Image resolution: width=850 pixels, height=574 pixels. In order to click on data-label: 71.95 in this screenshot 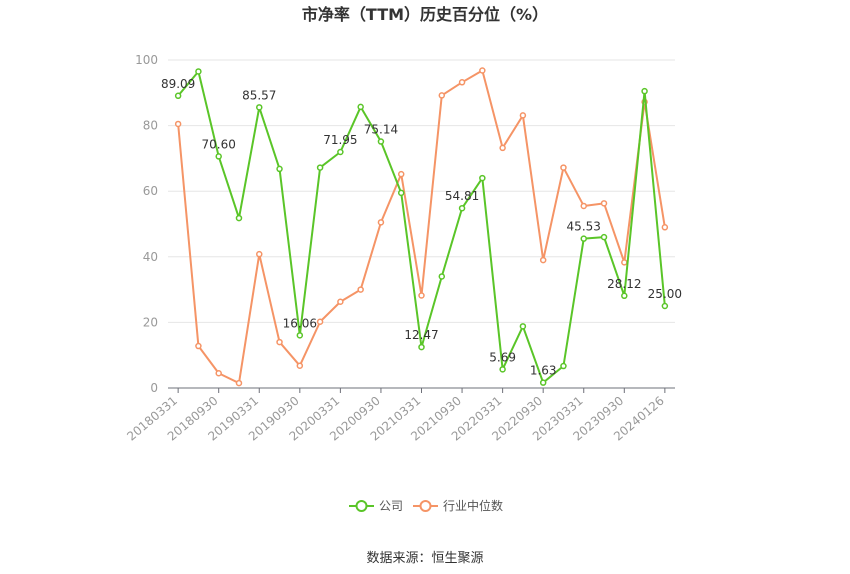, I will do `click(340, 140)`.